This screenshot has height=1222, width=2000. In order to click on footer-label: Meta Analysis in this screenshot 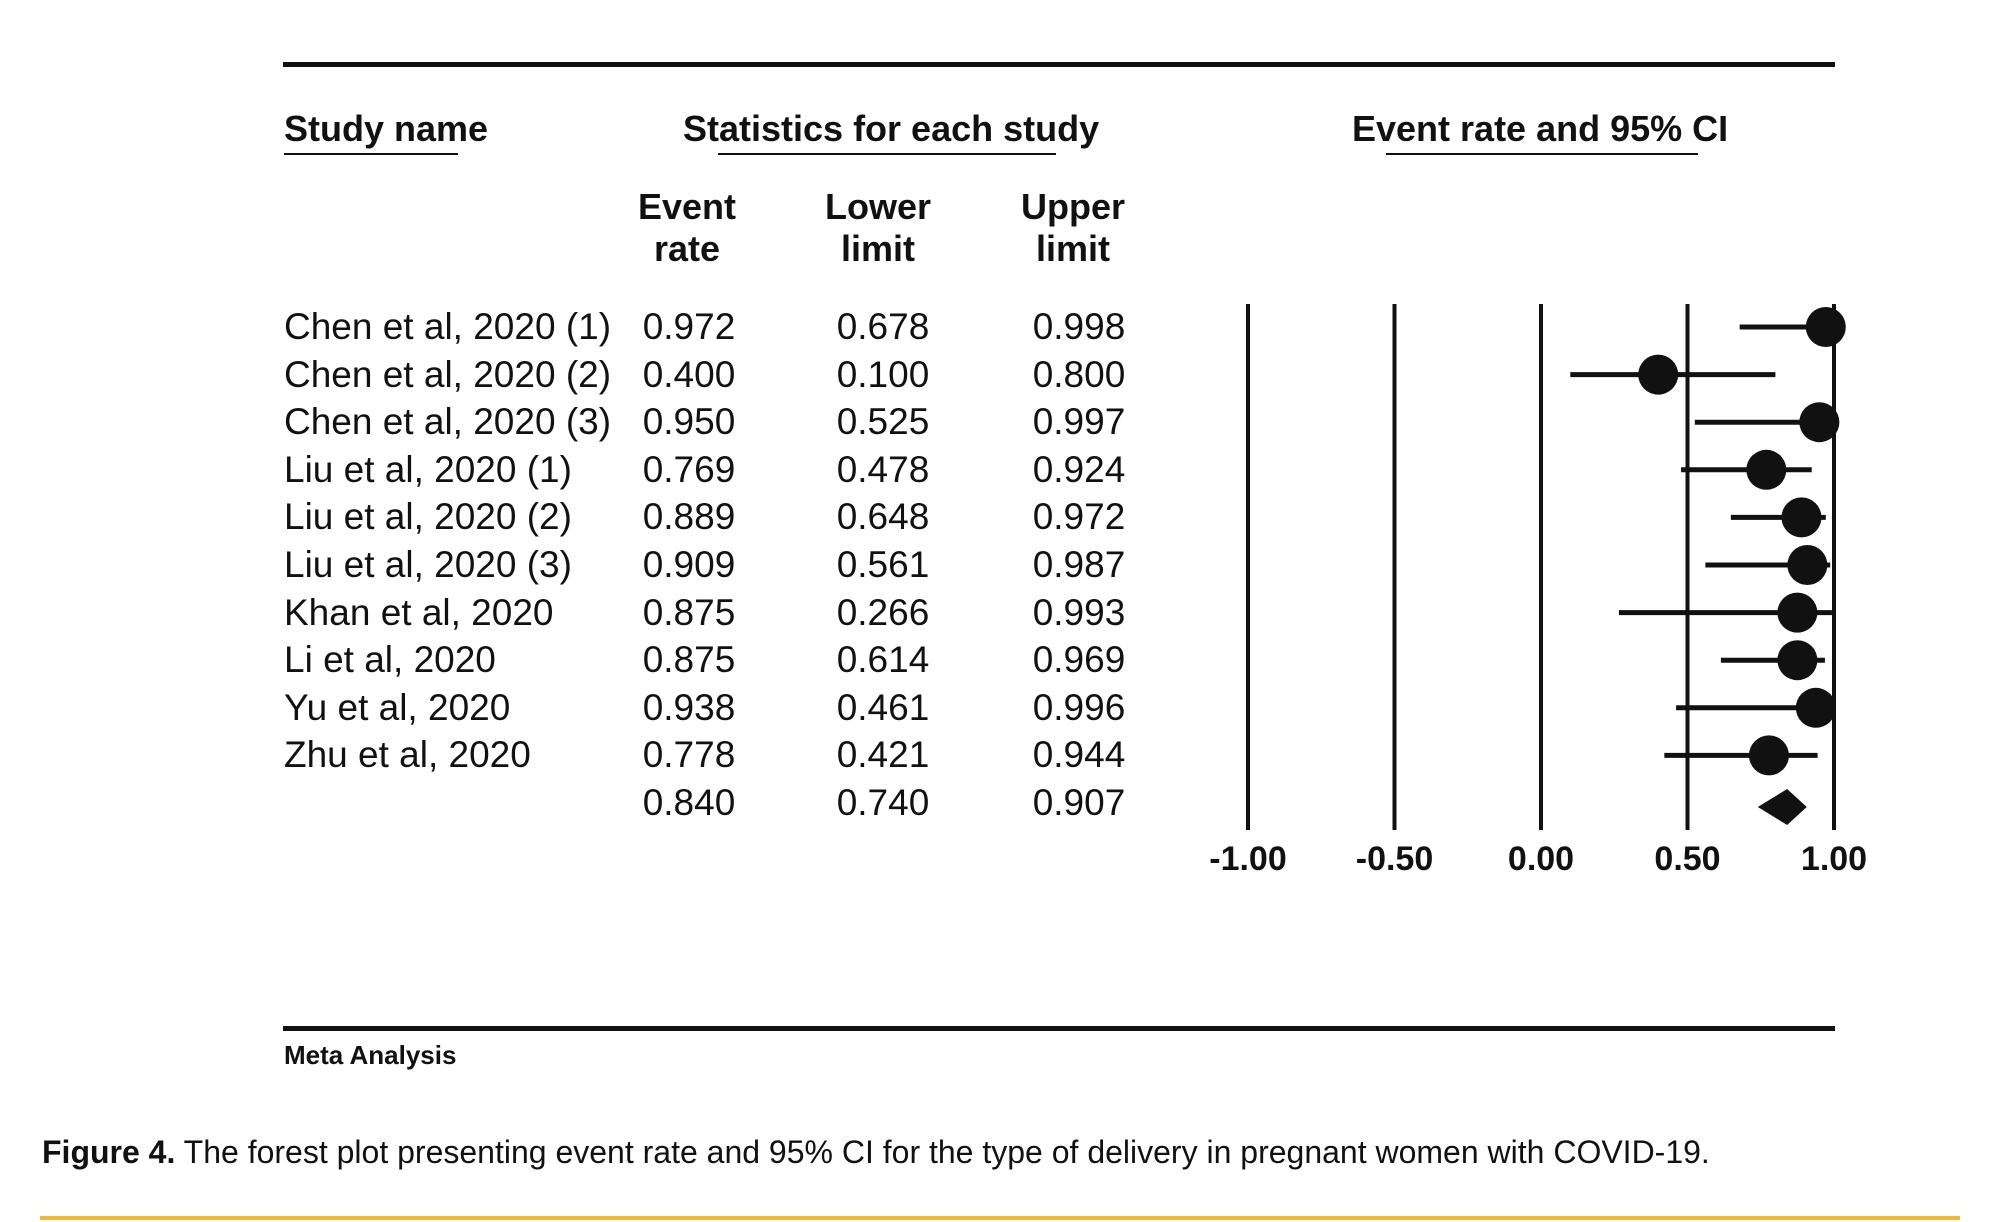, I will do `click(370, 1055)`.